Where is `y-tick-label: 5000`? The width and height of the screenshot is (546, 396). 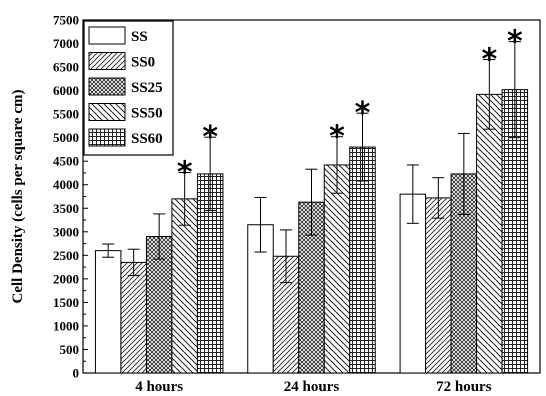
y-tick-label: 5000 is located at coordinates (66, 137).